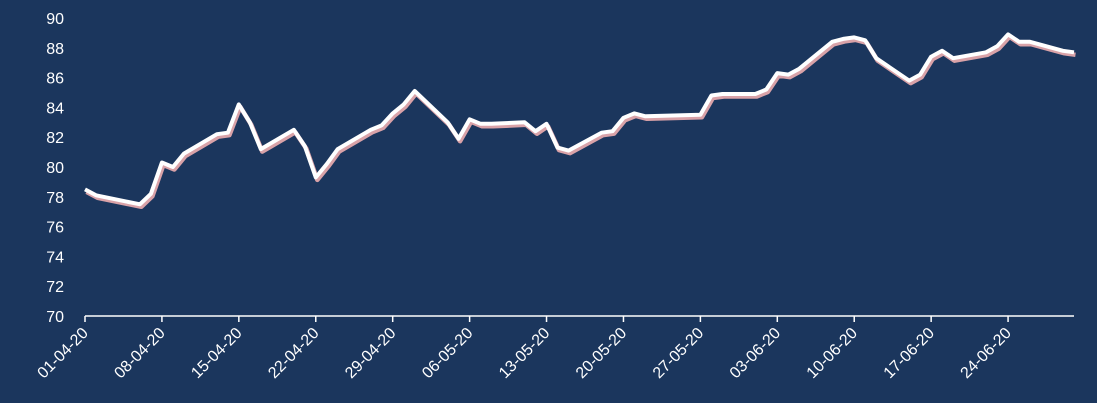 The width and height of the screenshot is (1097, 403). What do you see at coordinates (678, 353) in the screenshot?
I see `x-tick-label: 27-05-20` at bounding box center [678, 353].